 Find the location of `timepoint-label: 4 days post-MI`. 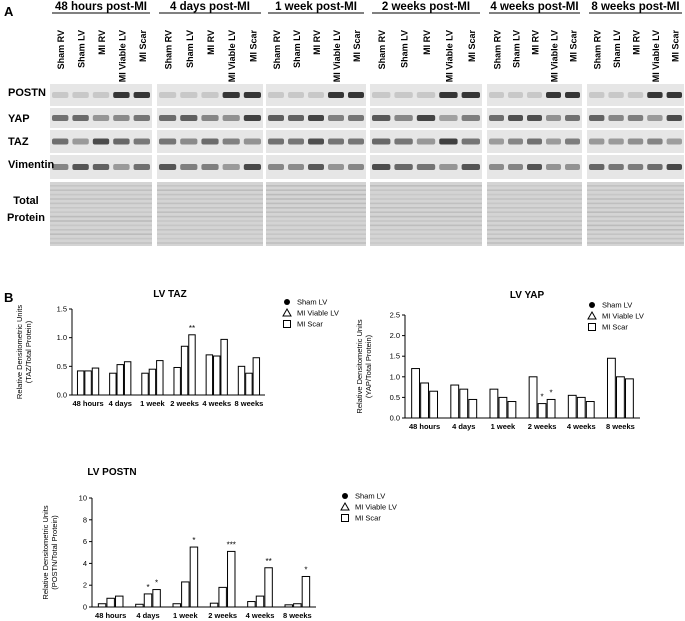

timepoint-label: 4 days post-MI is located at coordinates (210, 7).